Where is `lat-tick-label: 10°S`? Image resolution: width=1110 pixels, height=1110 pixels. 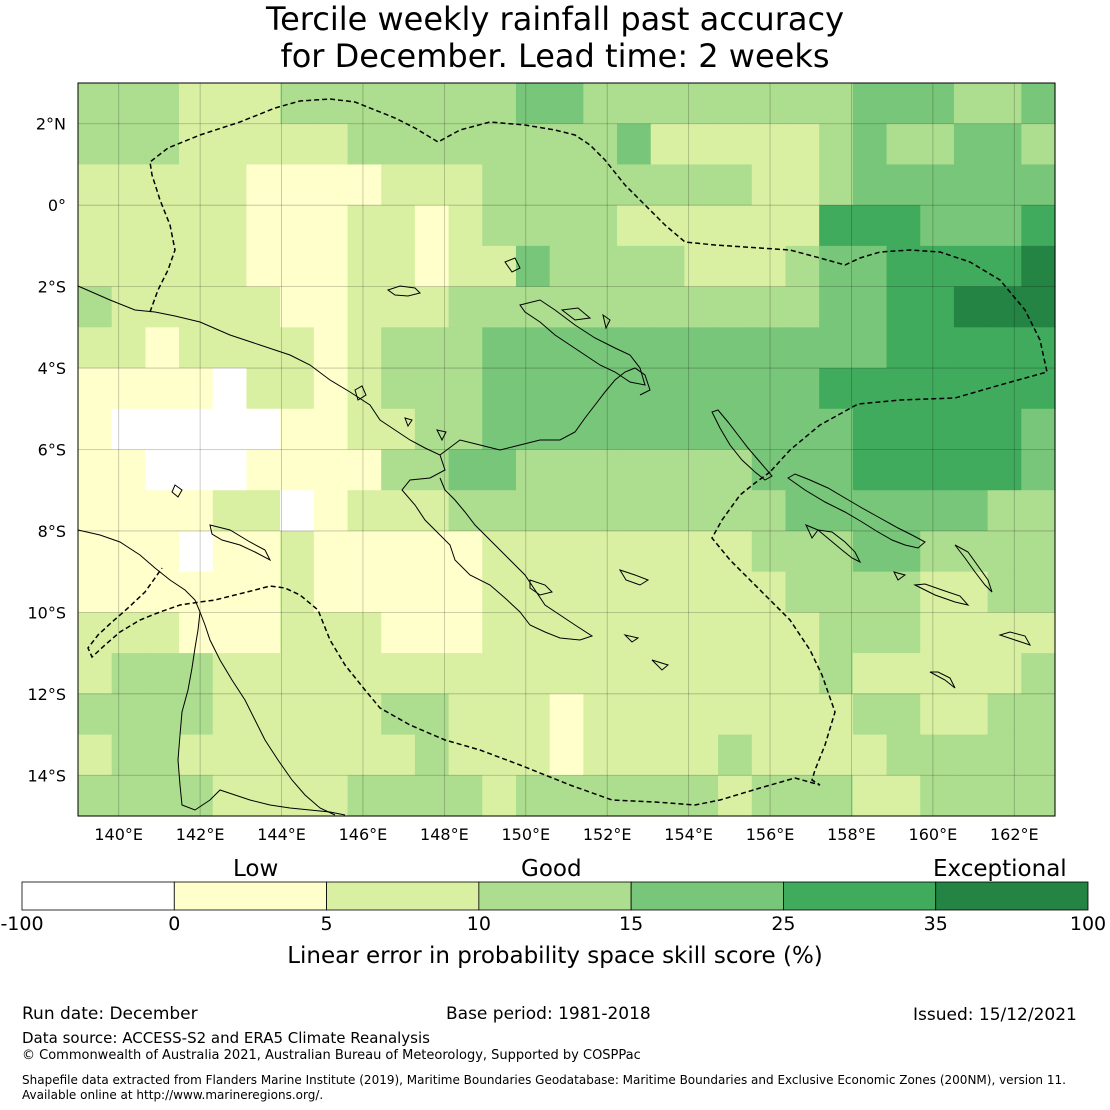 lat-tick-label: 10°S is located at coordinates (46, 612).